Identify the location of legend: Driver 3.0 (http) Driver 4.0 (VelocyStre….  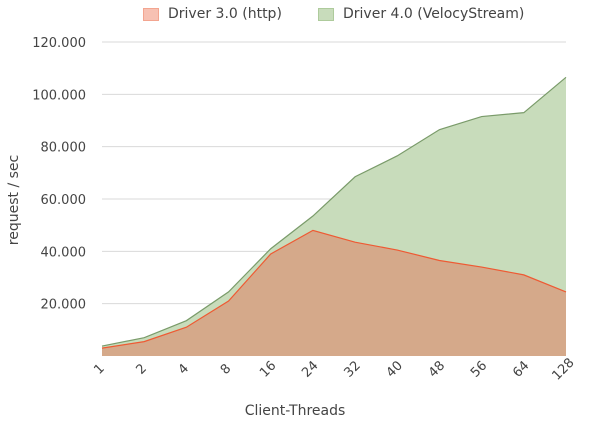
(295, 17).